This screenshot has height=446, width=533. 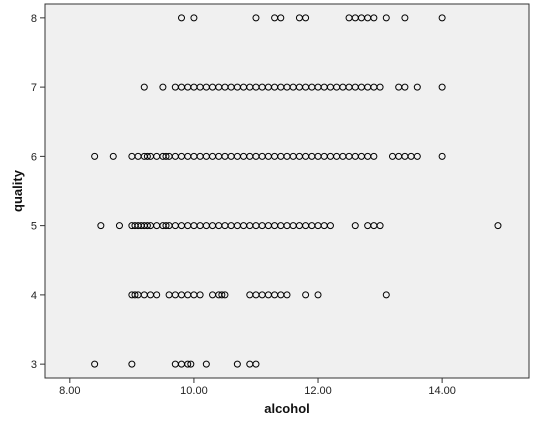 What do you see at coordinates (17, 190) in the screenshot?
I see `y-axis-title: quality` at bounding box center [17, 190].